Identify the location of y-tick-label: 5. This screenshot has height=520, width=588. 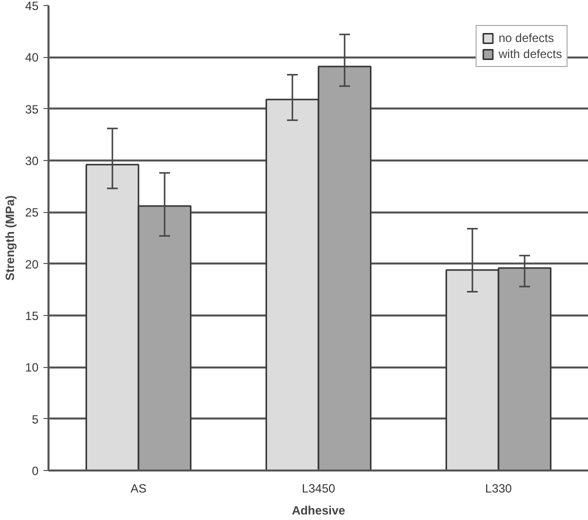
(35, 419).